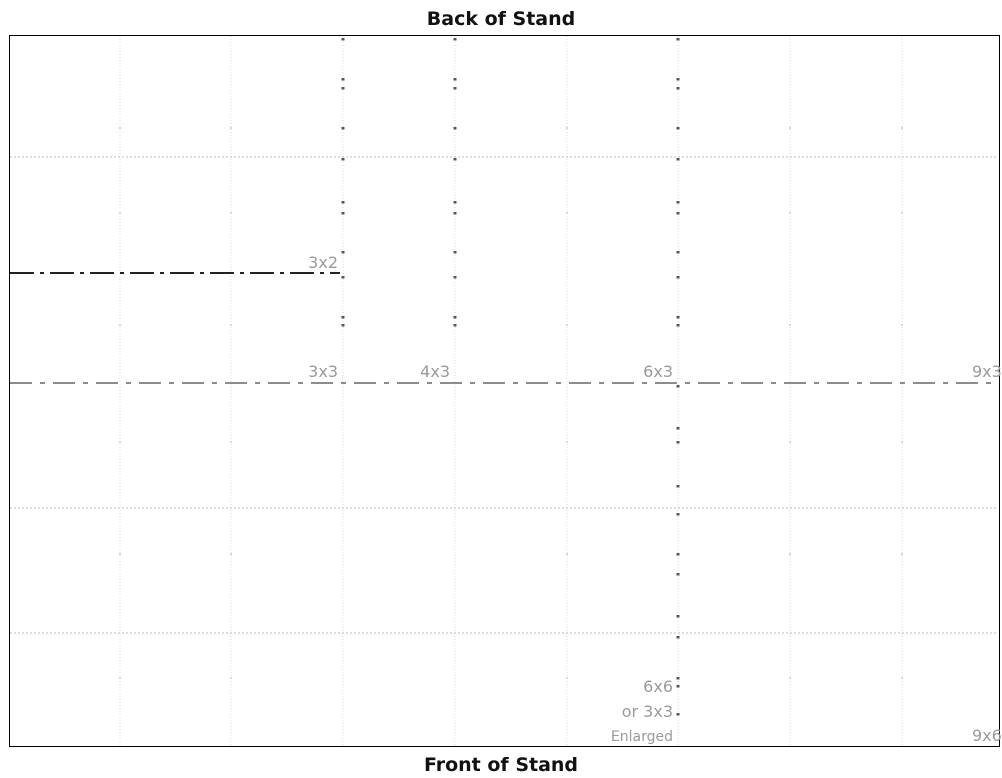  Describe the element at coordinates (642, 737) in the screenshot. I see `label-enlarged: Enlarged` at that location.